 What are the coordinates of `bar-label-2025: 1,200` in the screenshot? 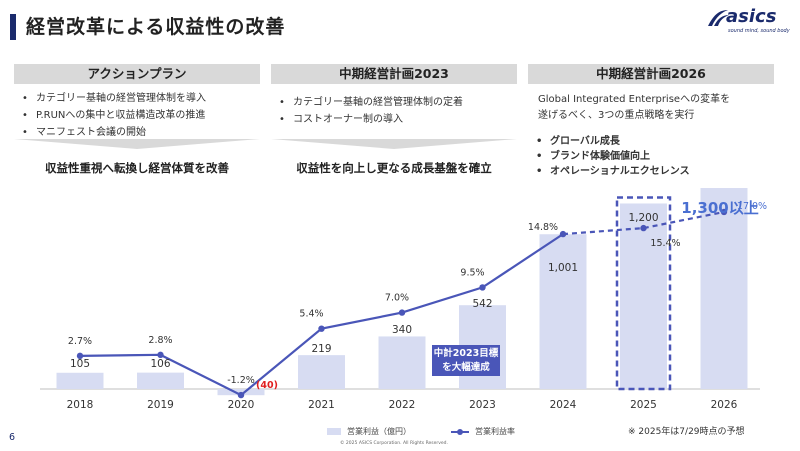 It's located at (643, 218).